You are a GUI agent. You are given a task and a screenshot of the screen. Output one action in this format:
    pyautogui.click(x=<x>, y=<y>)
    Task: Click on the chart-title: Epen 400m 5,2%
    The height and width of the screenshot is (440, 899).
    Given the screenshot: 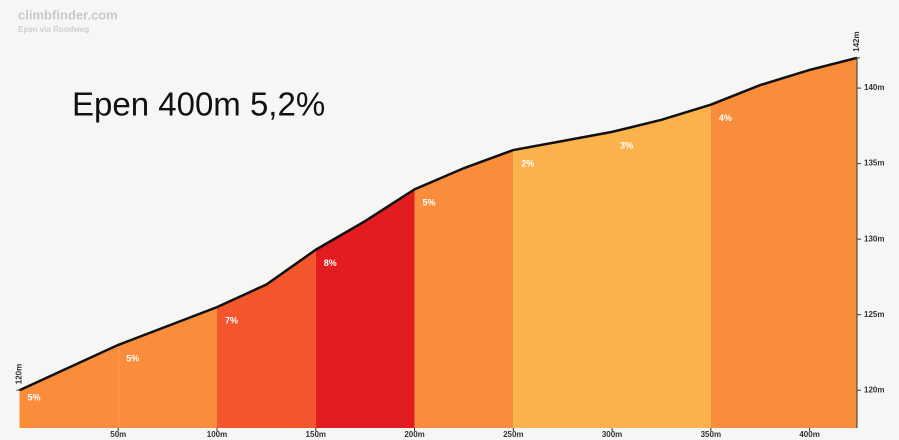 What is the action you would take?
    pyautogui.click(x=198, y=104)
    